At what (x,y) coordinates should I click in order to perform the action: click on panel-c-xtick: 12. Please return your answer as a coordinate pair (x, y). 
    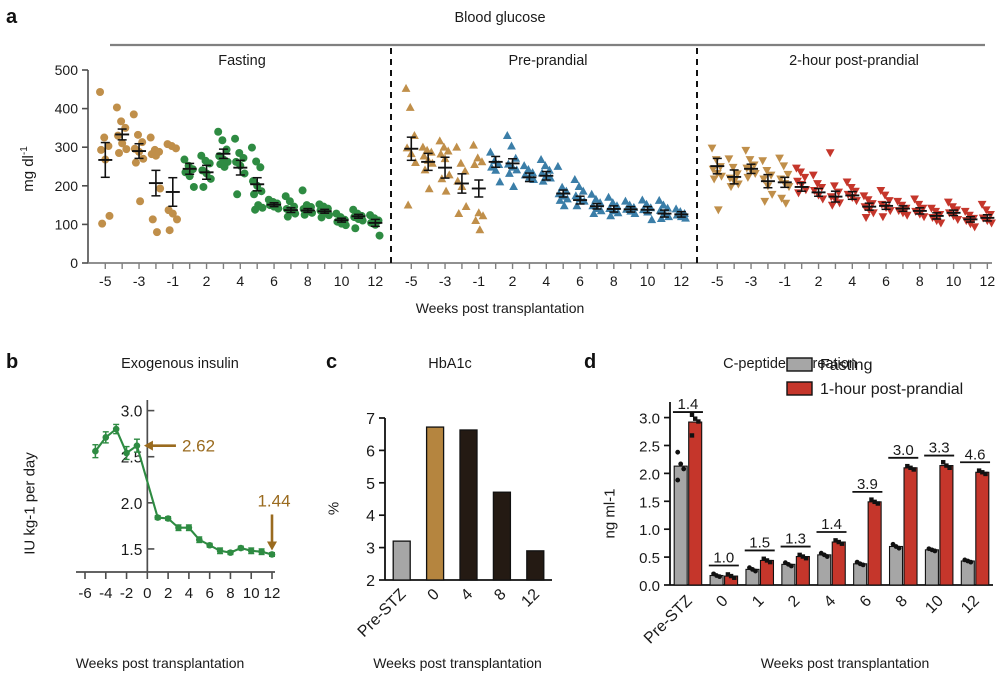
    Looking at the image, I should click on (530, 598).